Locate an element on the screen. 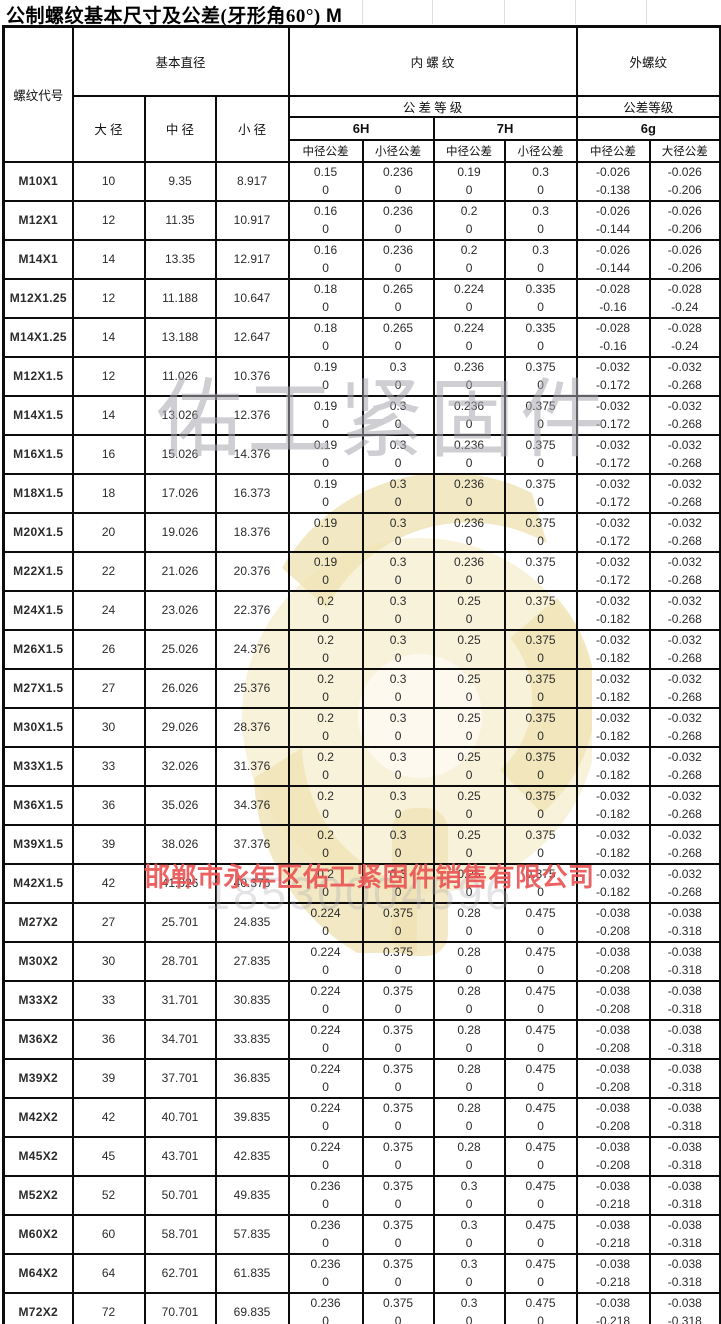 The image size is (721, 1324). minor-diameter-cell: 28.376 is located at coordinates (252, 727).